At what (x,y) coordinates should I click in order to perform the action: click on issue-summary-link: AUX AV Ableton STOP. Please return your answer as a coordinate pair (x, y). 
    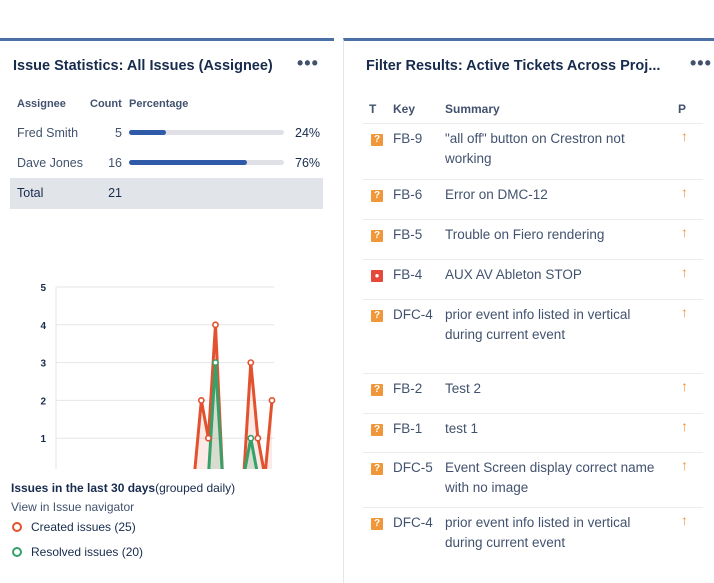
    Looking at the image, I should click on (513, 274).